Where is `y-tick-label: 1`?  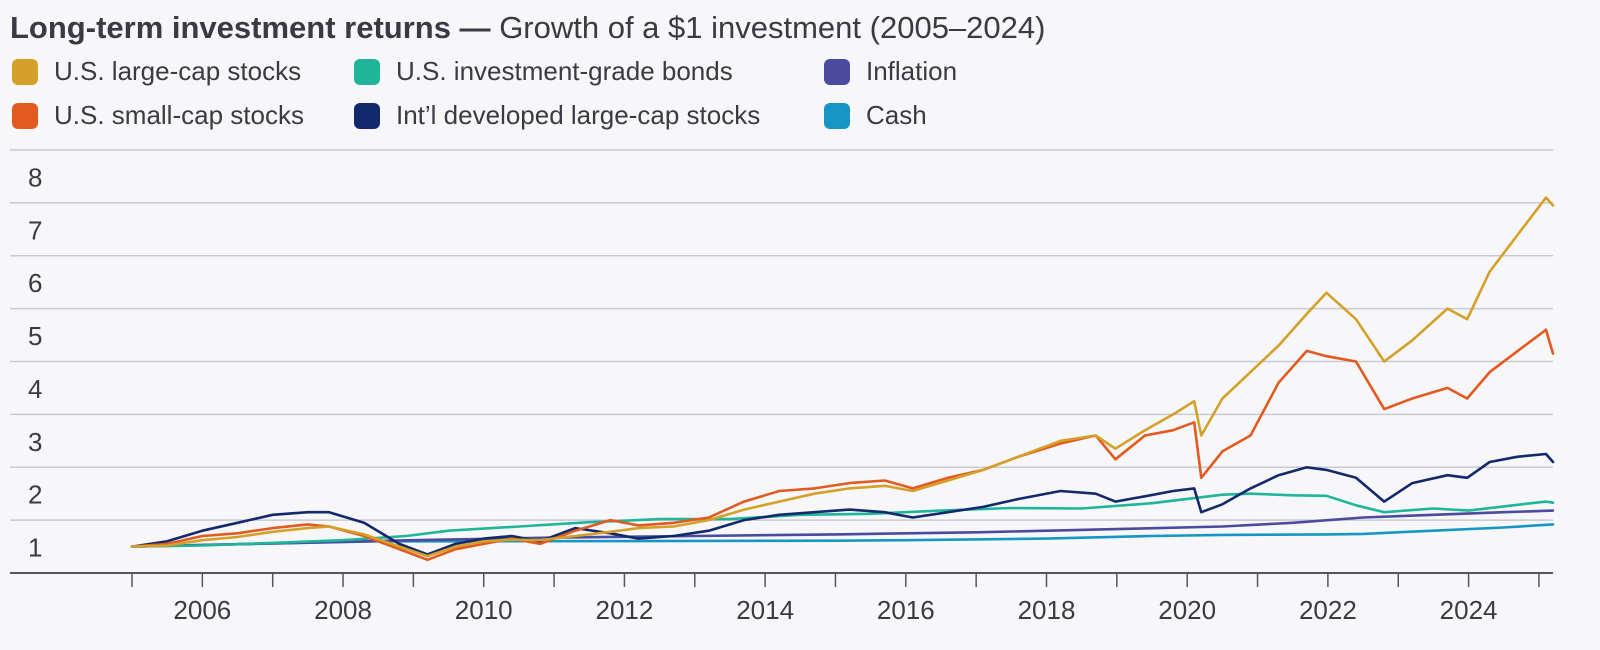
y-tick-label: 1 is located at coordinates (35, 548).